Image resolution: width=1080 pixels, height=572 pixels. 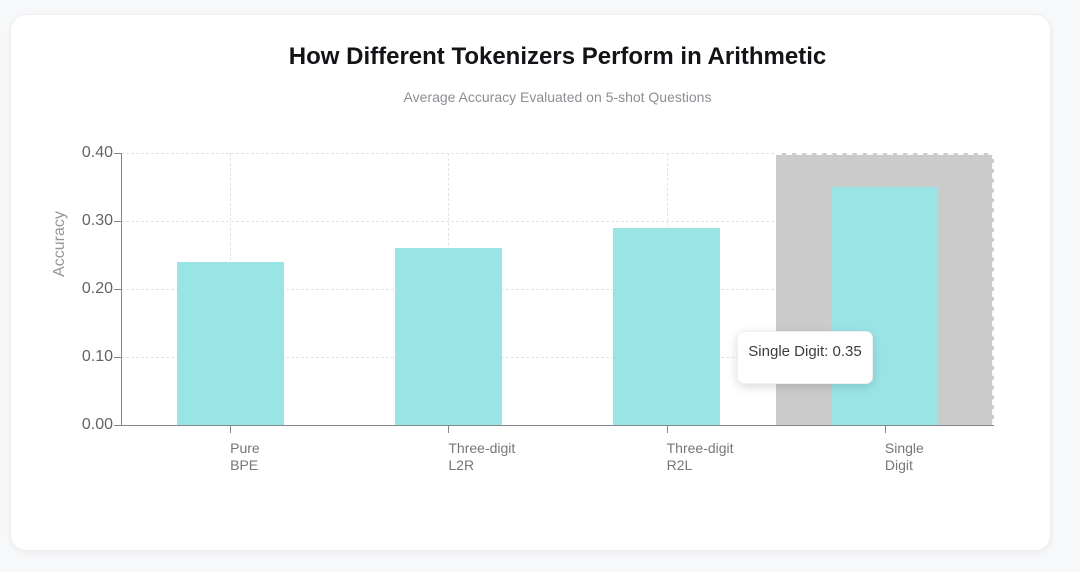 I want to click on y-tick-label: 0.10, so click(x=97, y=356).